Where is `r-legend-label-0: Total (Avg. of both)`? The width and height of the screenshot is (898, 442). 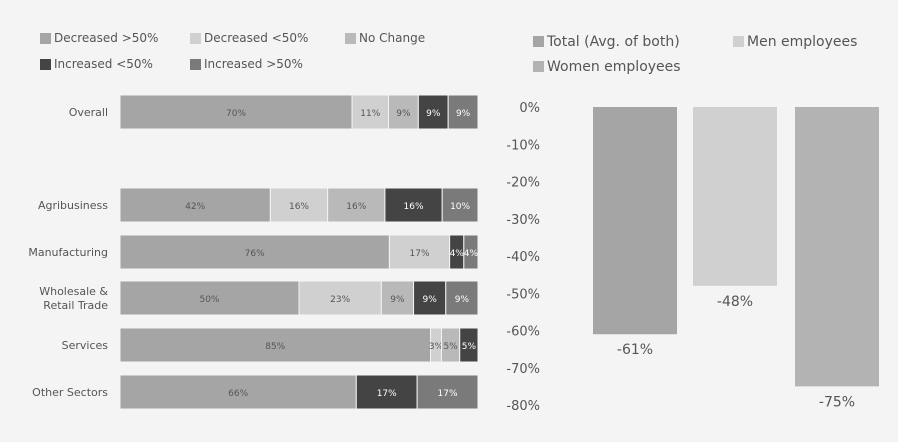 r-legend-label-0: Total (Avg. of both) is located at coordinates (613, 42).